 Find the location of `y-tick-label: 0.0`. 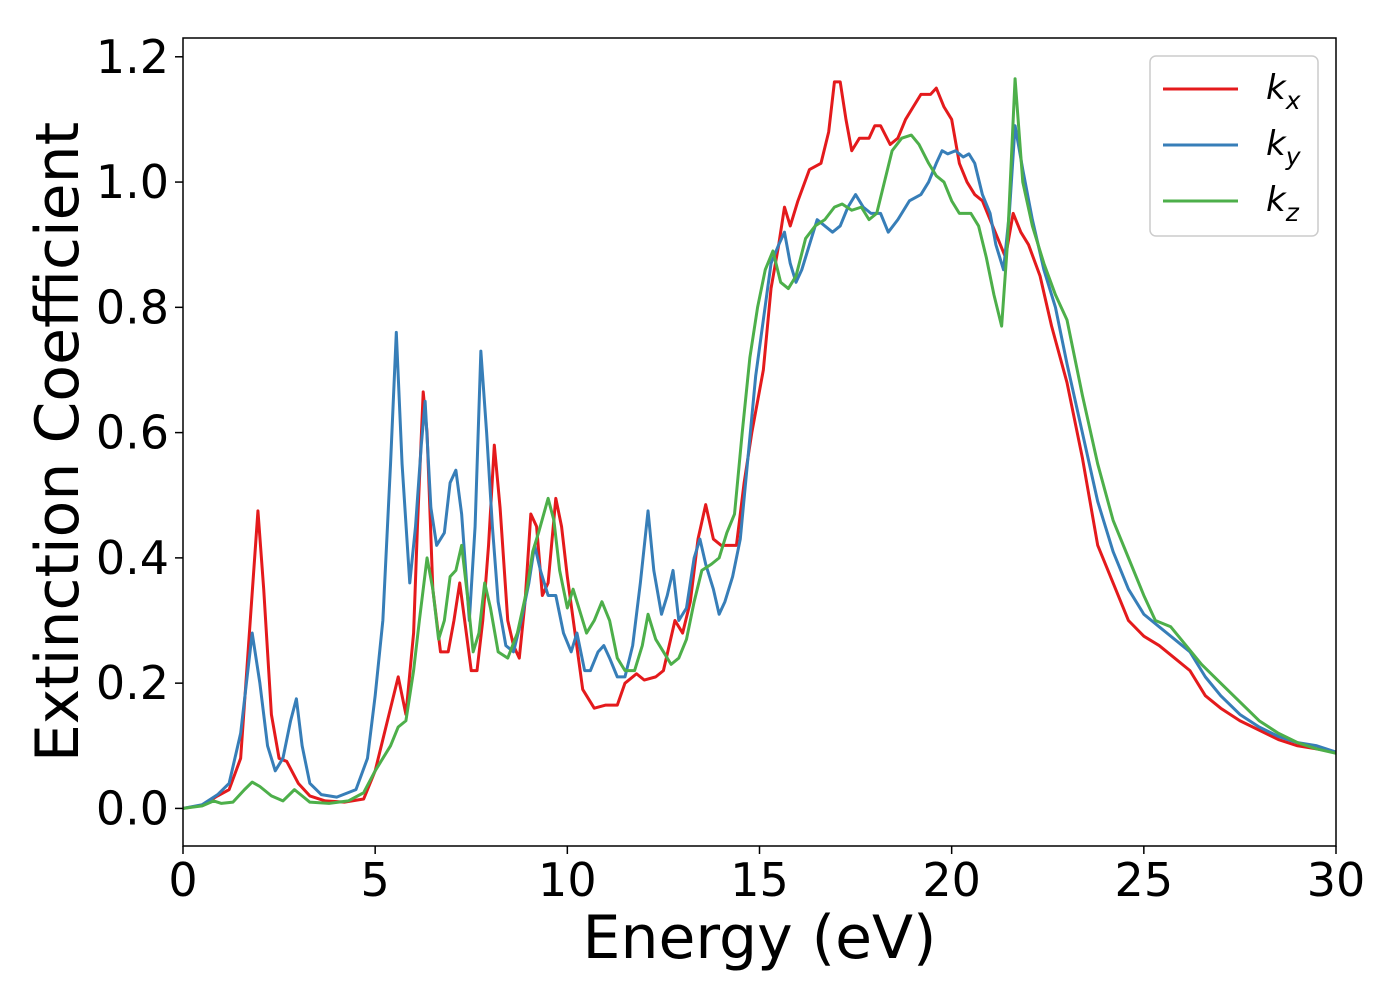

y-tick-label: 0.0 is located at coordinates (132, 808).